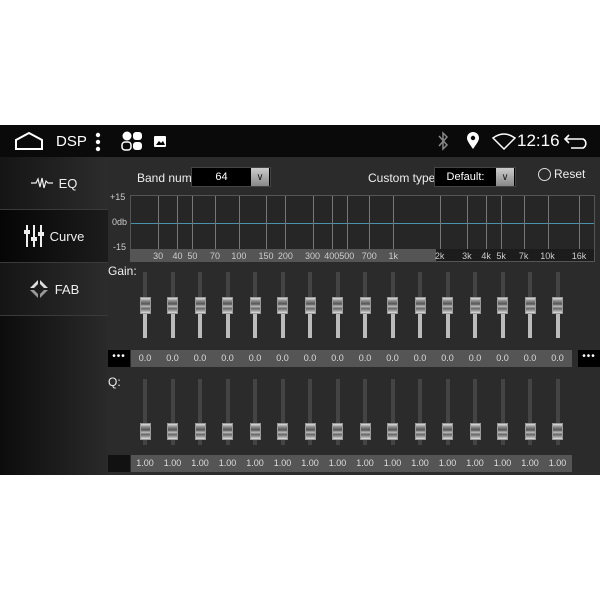  I want to click on sidebar-item-curve: Curve, so click(54, 236).